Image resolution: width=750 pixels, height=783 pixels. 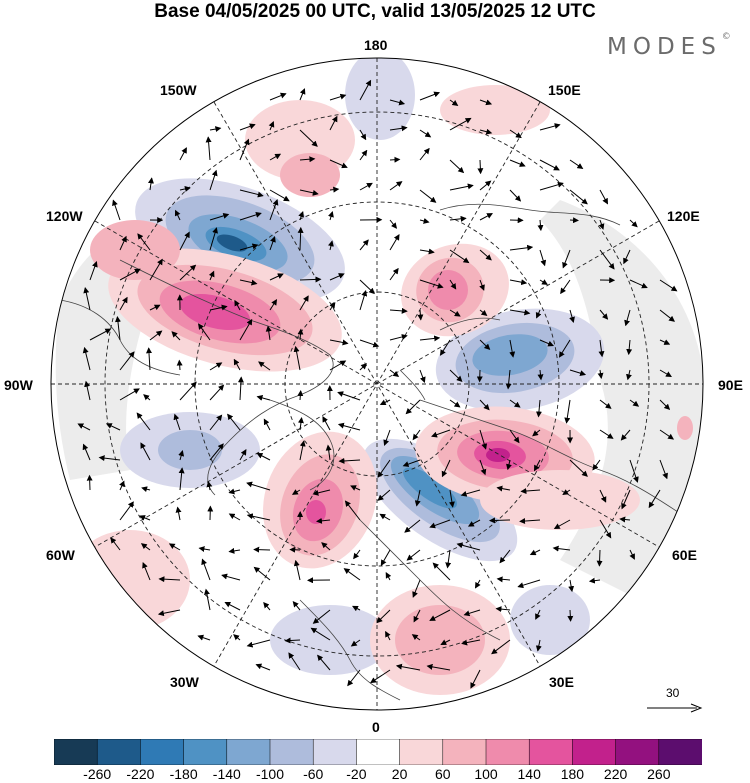 I want to click on colorbar-tick-label: -140, so click(x=226, y=774).